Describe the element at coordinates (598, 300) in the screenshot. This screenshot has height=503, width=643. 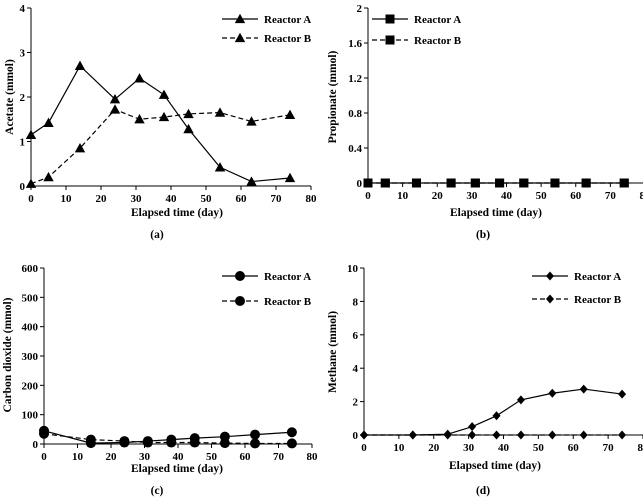
I see `panel-d-legend-label-reactor-b: Reactor B` at that location.